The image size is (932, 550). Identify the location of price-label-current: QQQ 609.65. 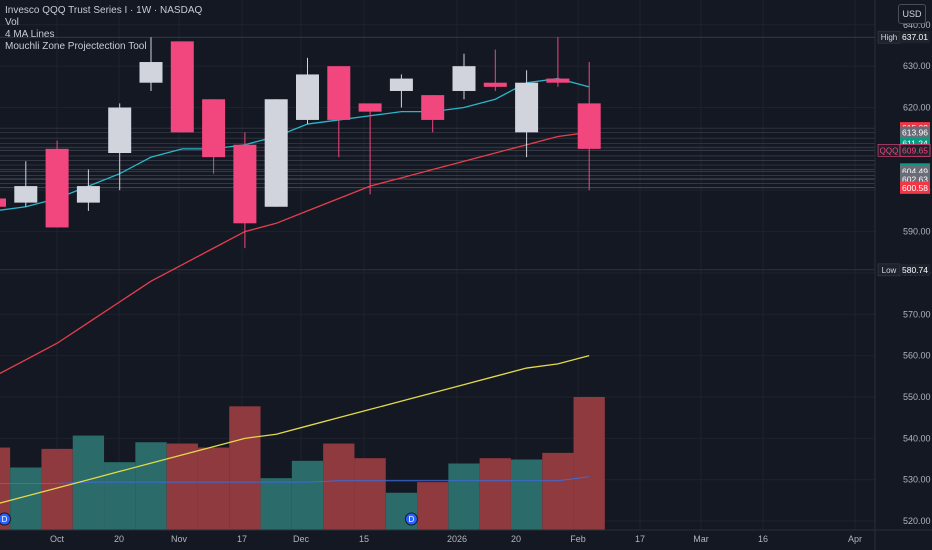
(904, 150).